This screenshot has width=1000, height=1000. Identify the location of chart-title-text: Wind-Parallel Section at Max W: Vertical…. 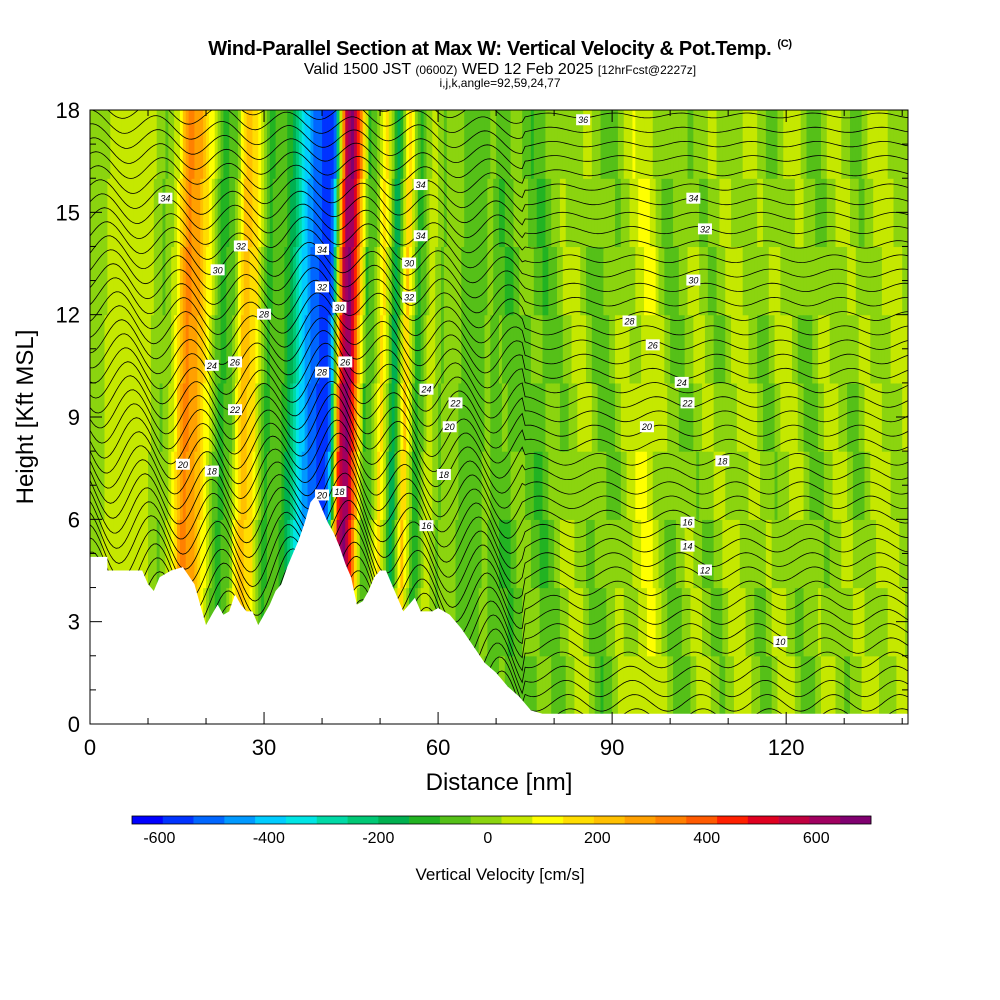
(490, 49).